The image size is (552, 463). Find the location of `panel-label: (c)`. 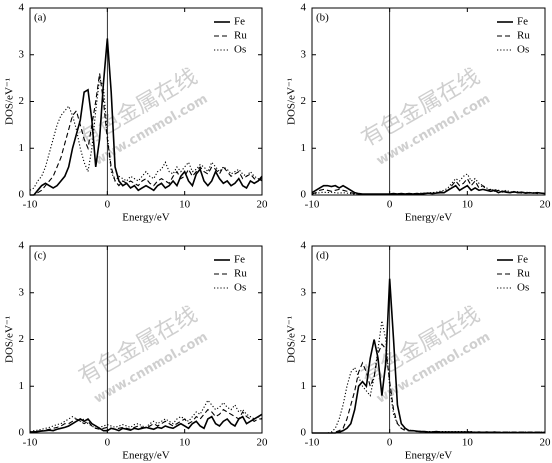

panel-label: (c) is located at coordinates (40, 256).